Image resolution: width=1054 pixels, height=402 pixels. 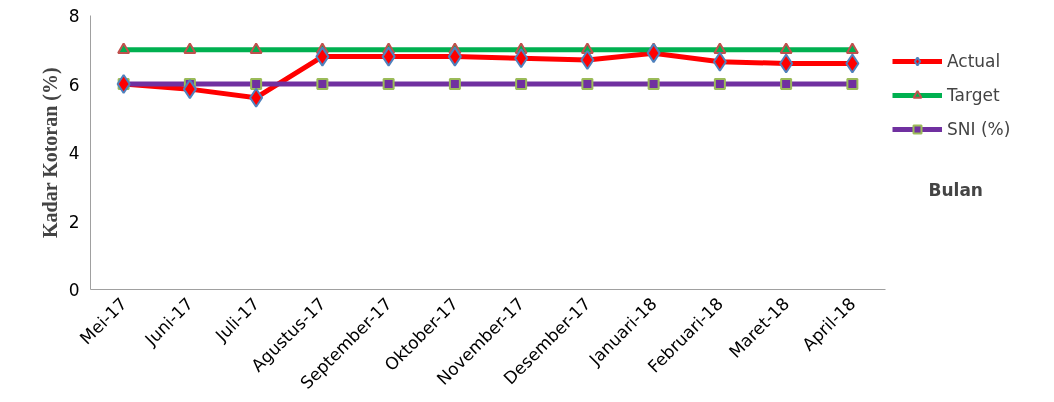 What do you see at coordinates (973, 95) in the screenshot?
I see `legend-label: Target` at bounding box center [973, 95].